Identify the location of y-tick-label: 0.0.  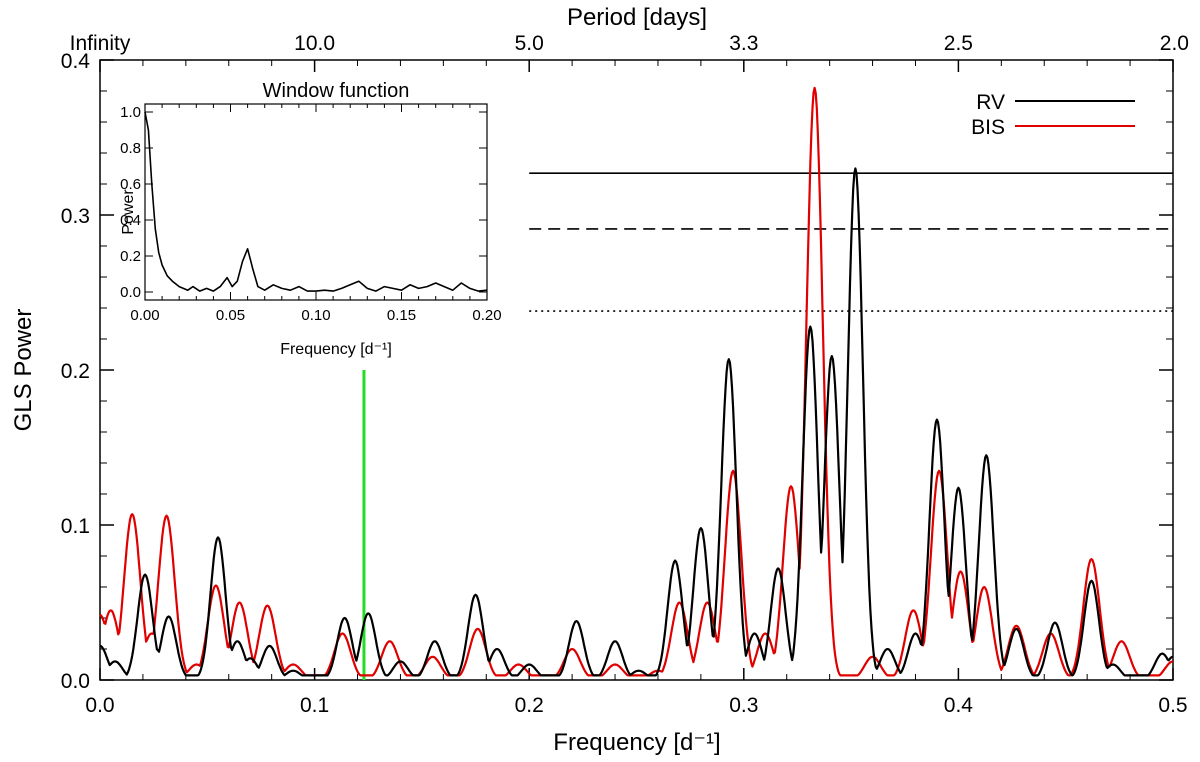
(75, 681).